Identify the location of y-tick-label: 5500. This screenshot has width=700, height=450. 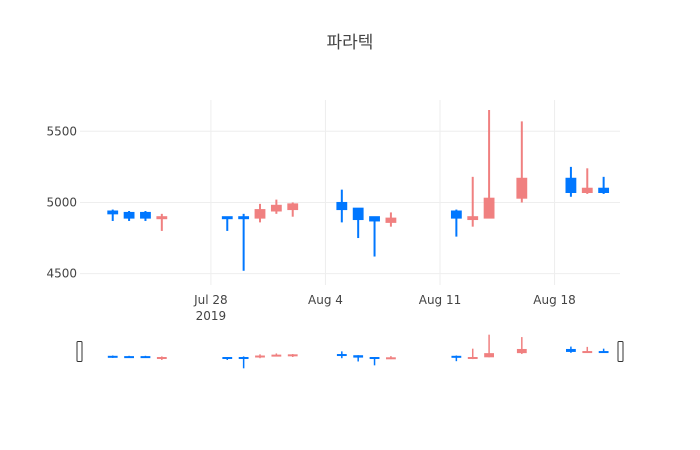
(61, 131).